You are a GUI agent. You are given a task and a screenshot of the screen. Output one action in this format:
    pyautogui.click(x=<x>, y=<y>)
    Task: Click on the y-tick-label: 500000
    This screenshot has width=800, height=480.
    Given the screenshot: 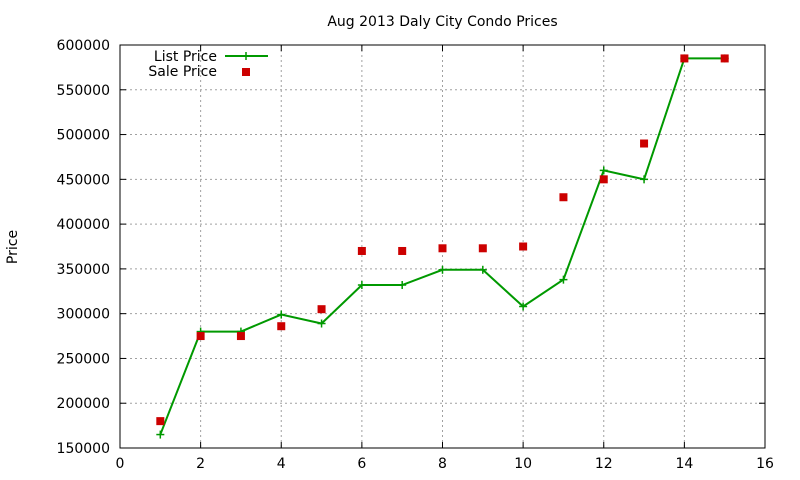 What is the action you would take?
    pyautogui.click(x=83, y=136)
    